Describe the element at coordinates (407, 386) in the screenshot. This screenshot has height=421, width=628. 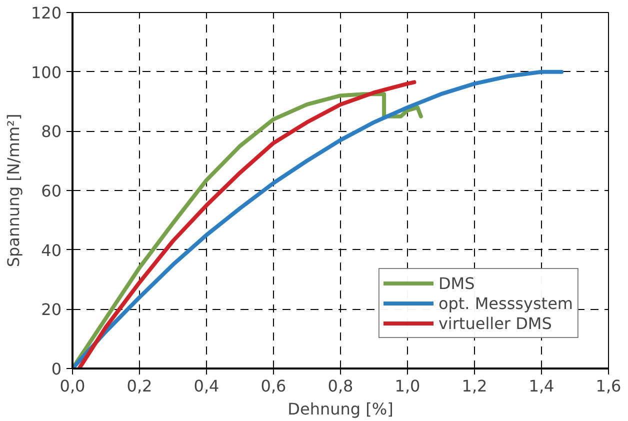
I see `x-tick-label: 1,0` at that location.